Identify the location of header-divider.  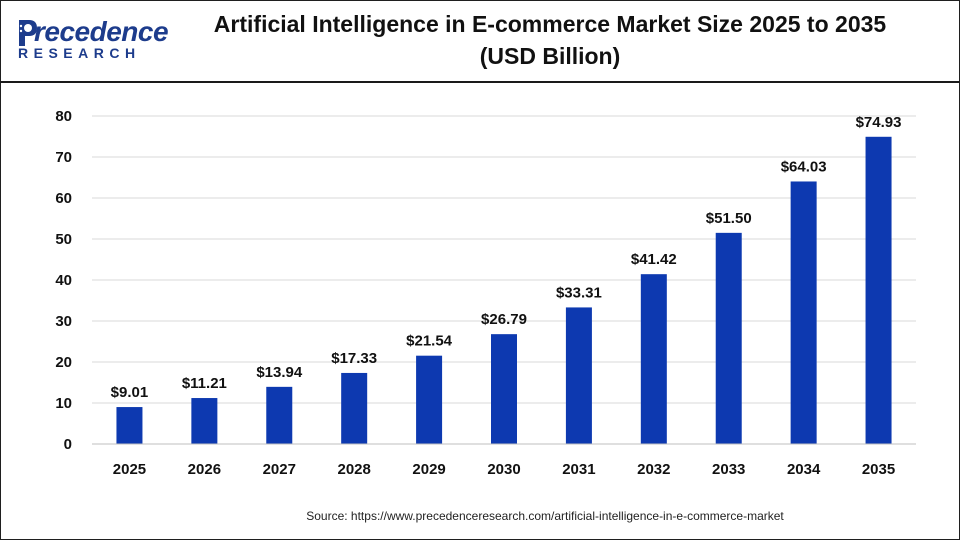
(480, 82).